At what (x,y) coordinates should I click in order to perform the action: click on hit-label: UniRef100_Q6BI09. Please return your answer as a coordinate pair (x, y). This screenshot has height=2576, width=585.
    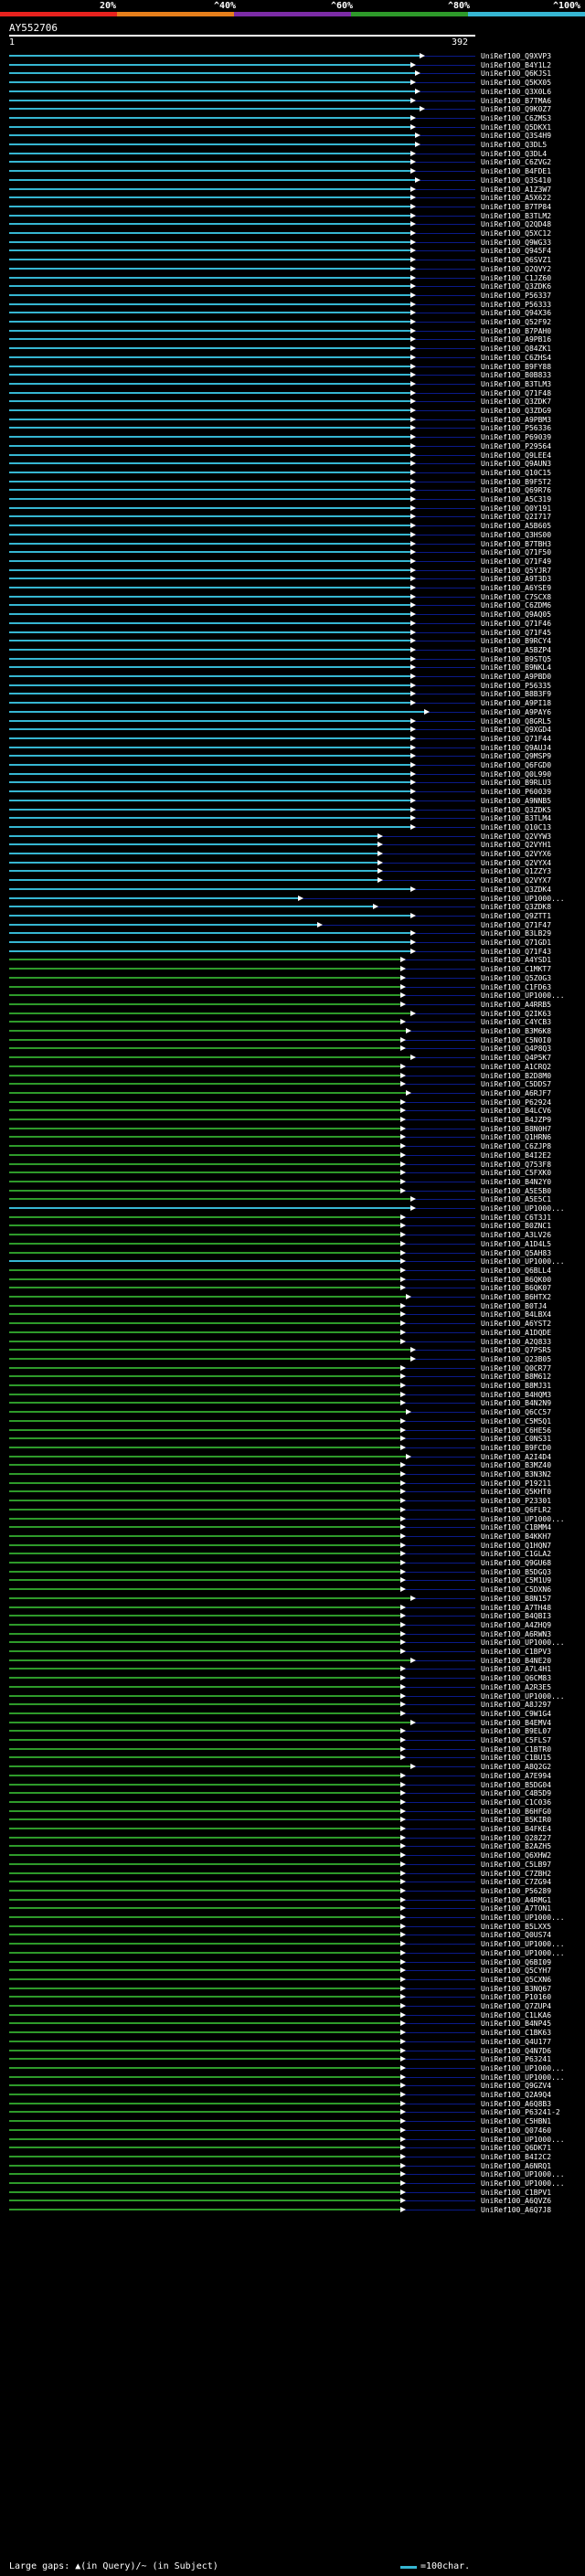
    Looking at the image, I should click on (516, 1961).